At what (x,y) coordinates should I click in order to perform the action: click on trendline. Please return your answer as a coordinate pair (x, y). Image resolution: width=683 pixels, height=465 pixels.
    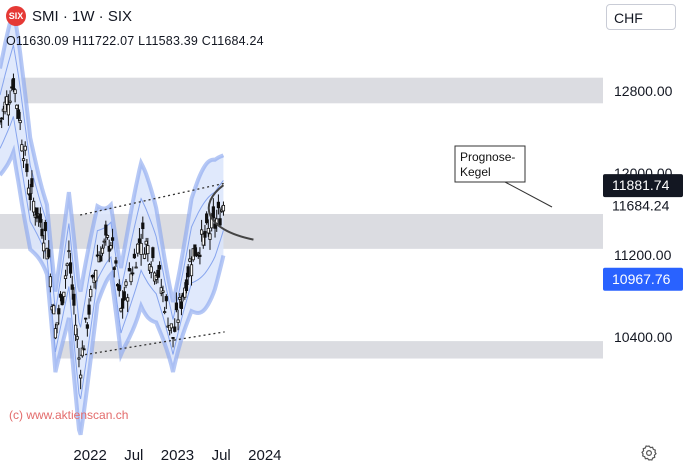
    Looking at the image, I should click on (152, 344).